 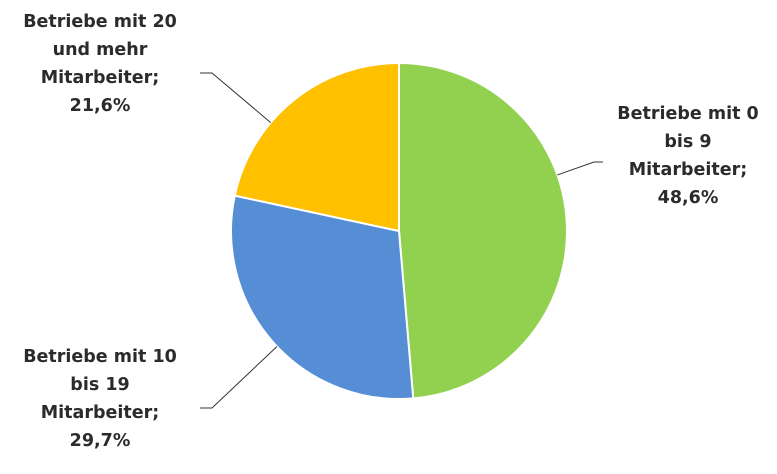 What do you see at coordinates (100, 385) in the screenshot?
I see `slice-label-1-line-2: bis 19` at bounding box center [100, 385].